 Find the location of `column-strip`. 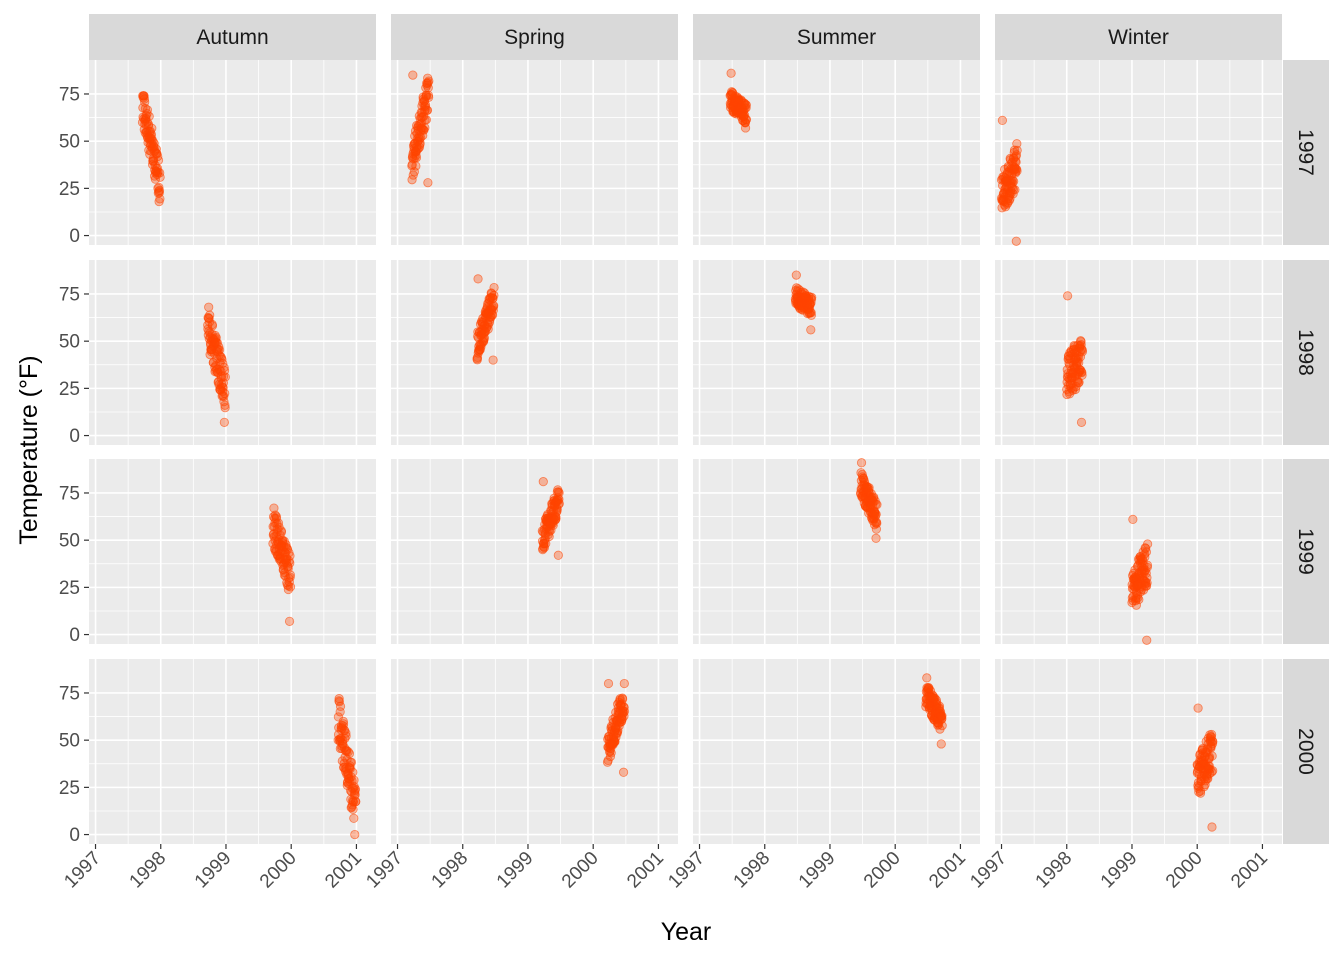

column-strip is located at coordinates (1138, 37).